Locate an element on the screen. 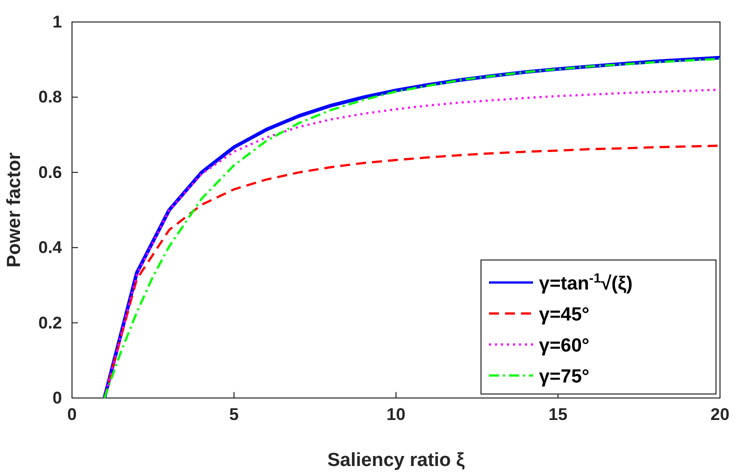 Image resolution: width=738 pixels, height=476 pixels. legend-label: γ=75° is located at coordinates (564, 377).